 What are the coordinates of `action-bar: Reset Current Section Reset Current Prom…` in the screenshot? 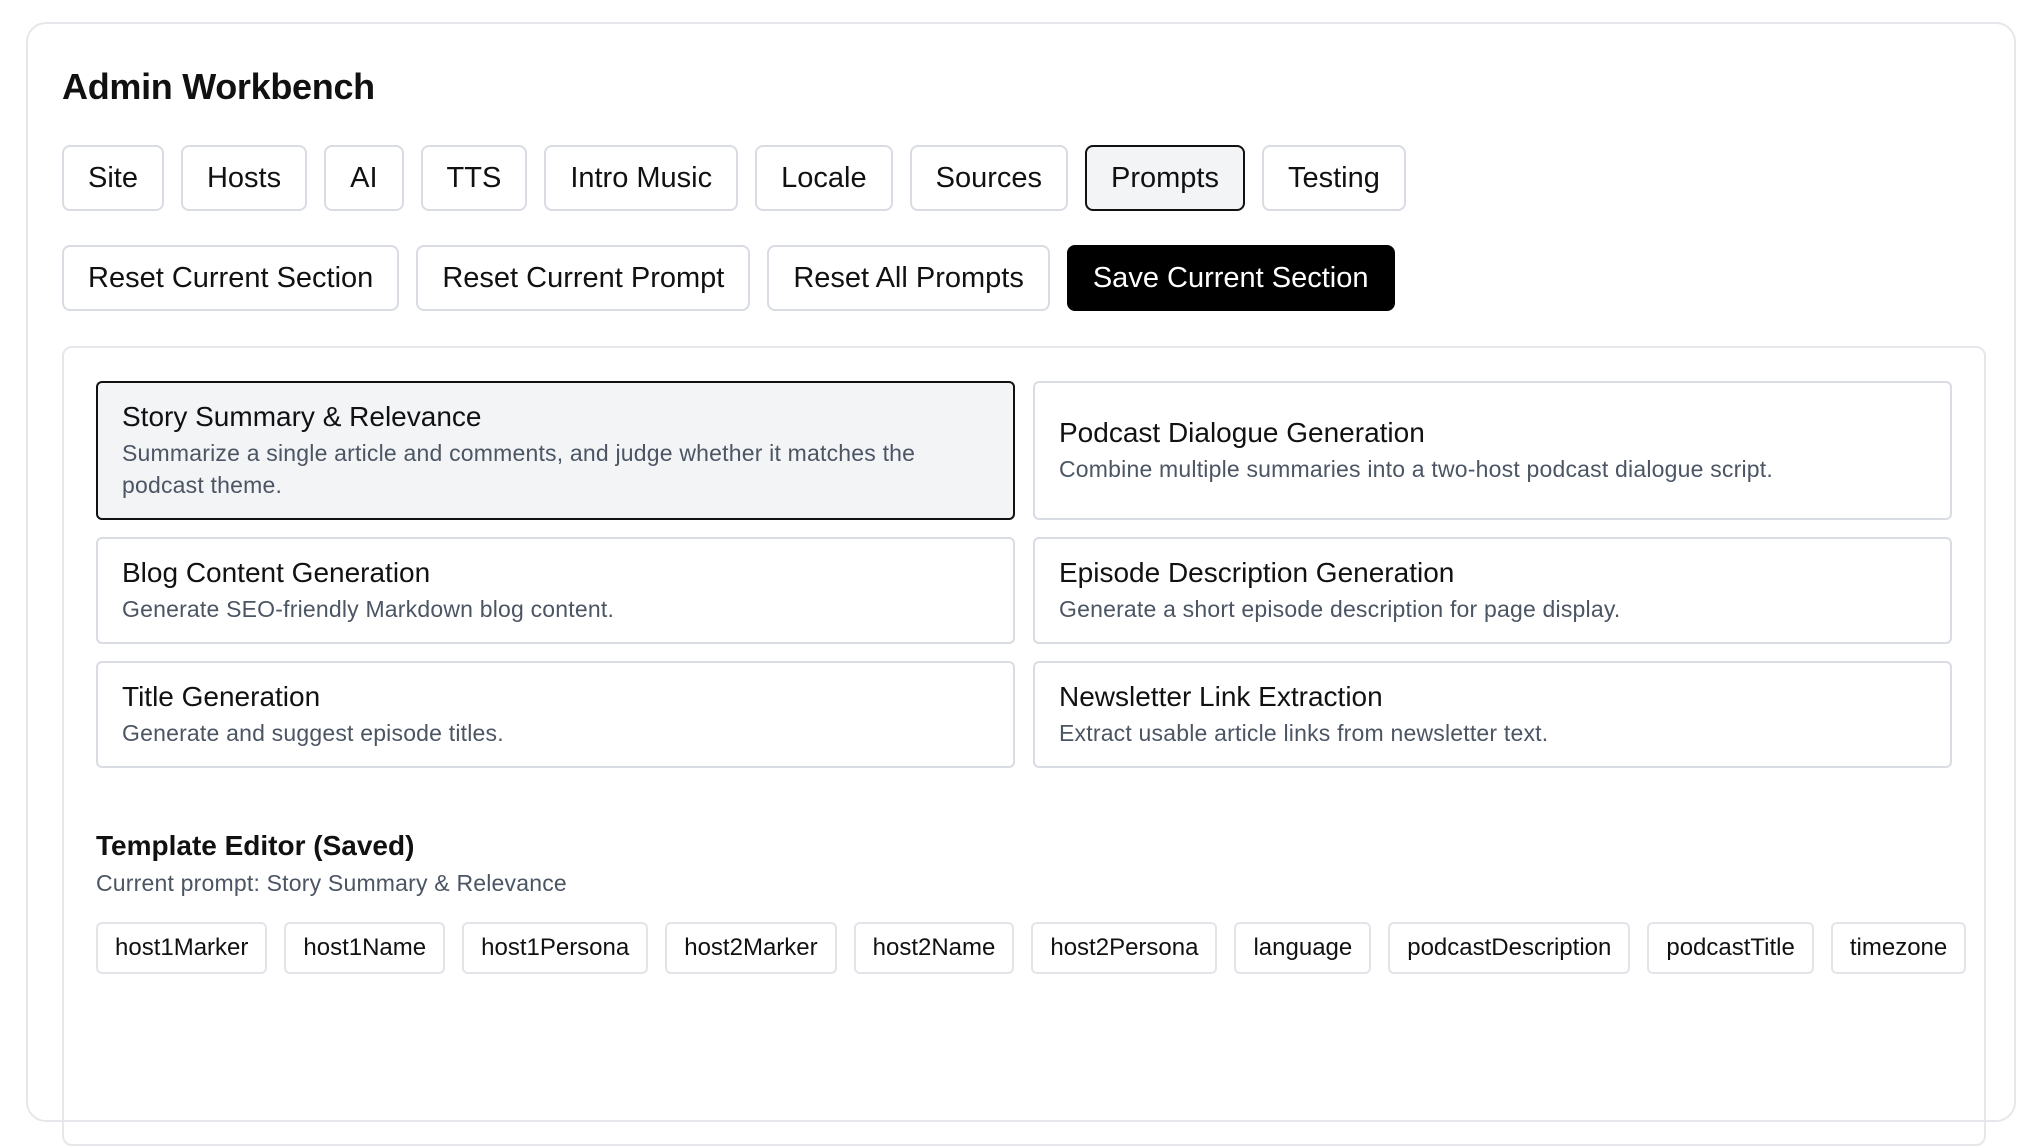 It's located at (728, 278).